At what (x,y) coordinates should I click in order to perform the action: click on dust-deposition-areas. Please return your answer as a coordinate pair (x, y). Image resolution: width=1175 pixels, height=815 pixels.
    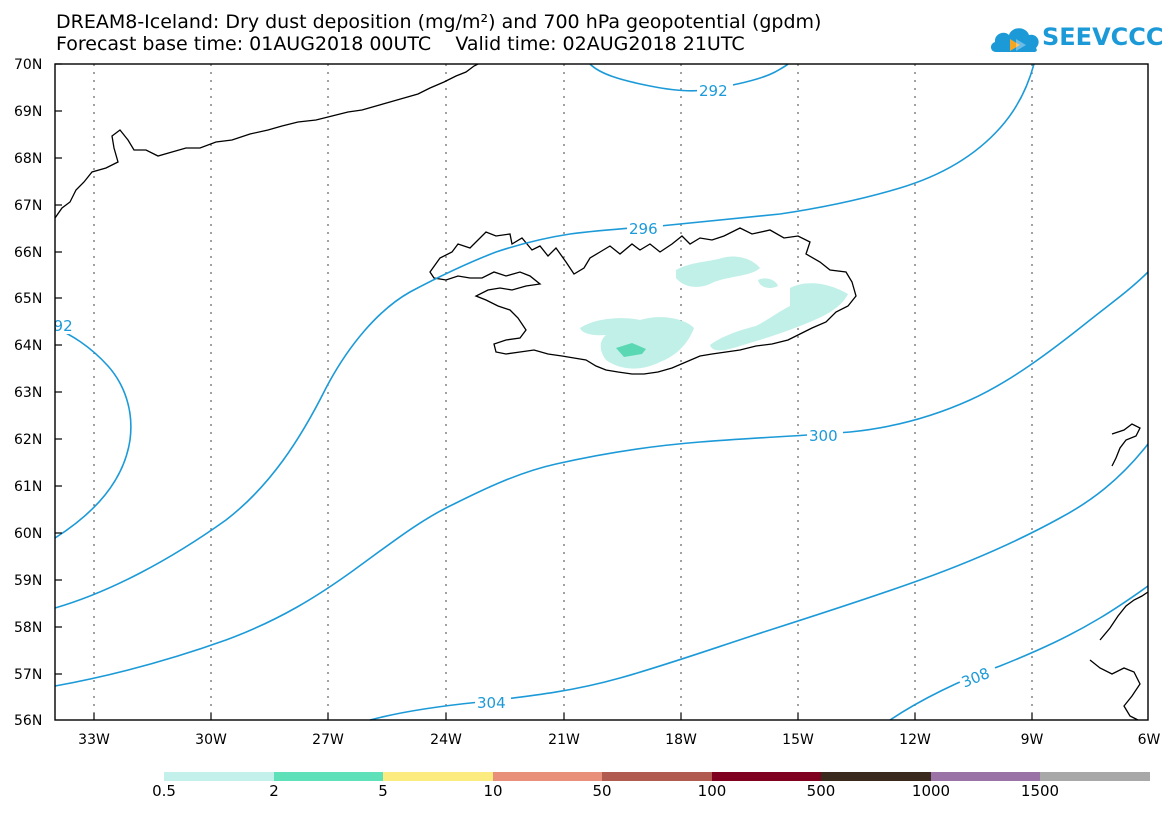
    Looking at the image, I should click on (714, 312).